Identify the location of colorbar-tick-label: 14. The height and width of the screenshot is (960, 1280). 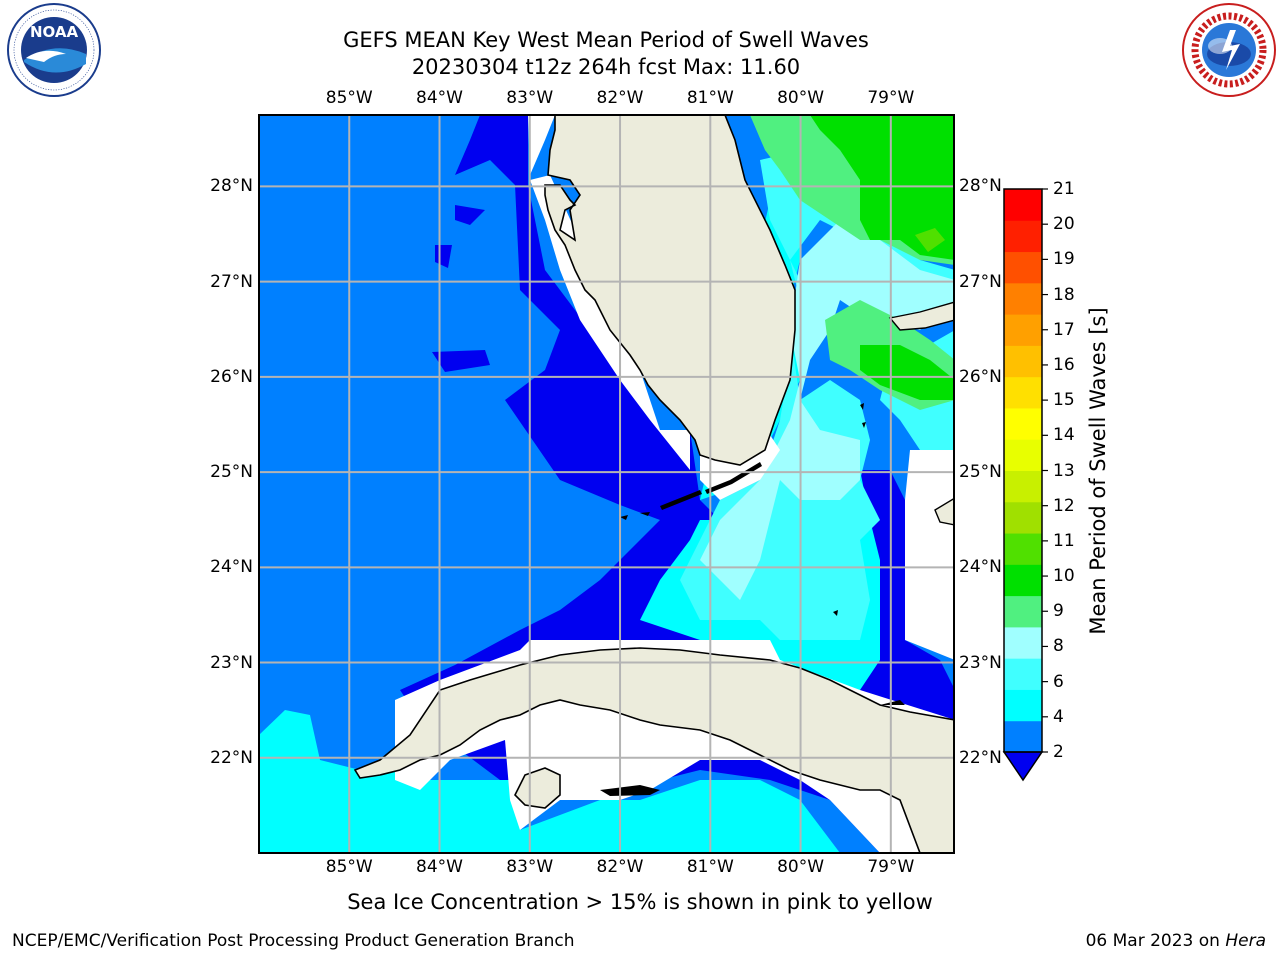
(1064, 435).